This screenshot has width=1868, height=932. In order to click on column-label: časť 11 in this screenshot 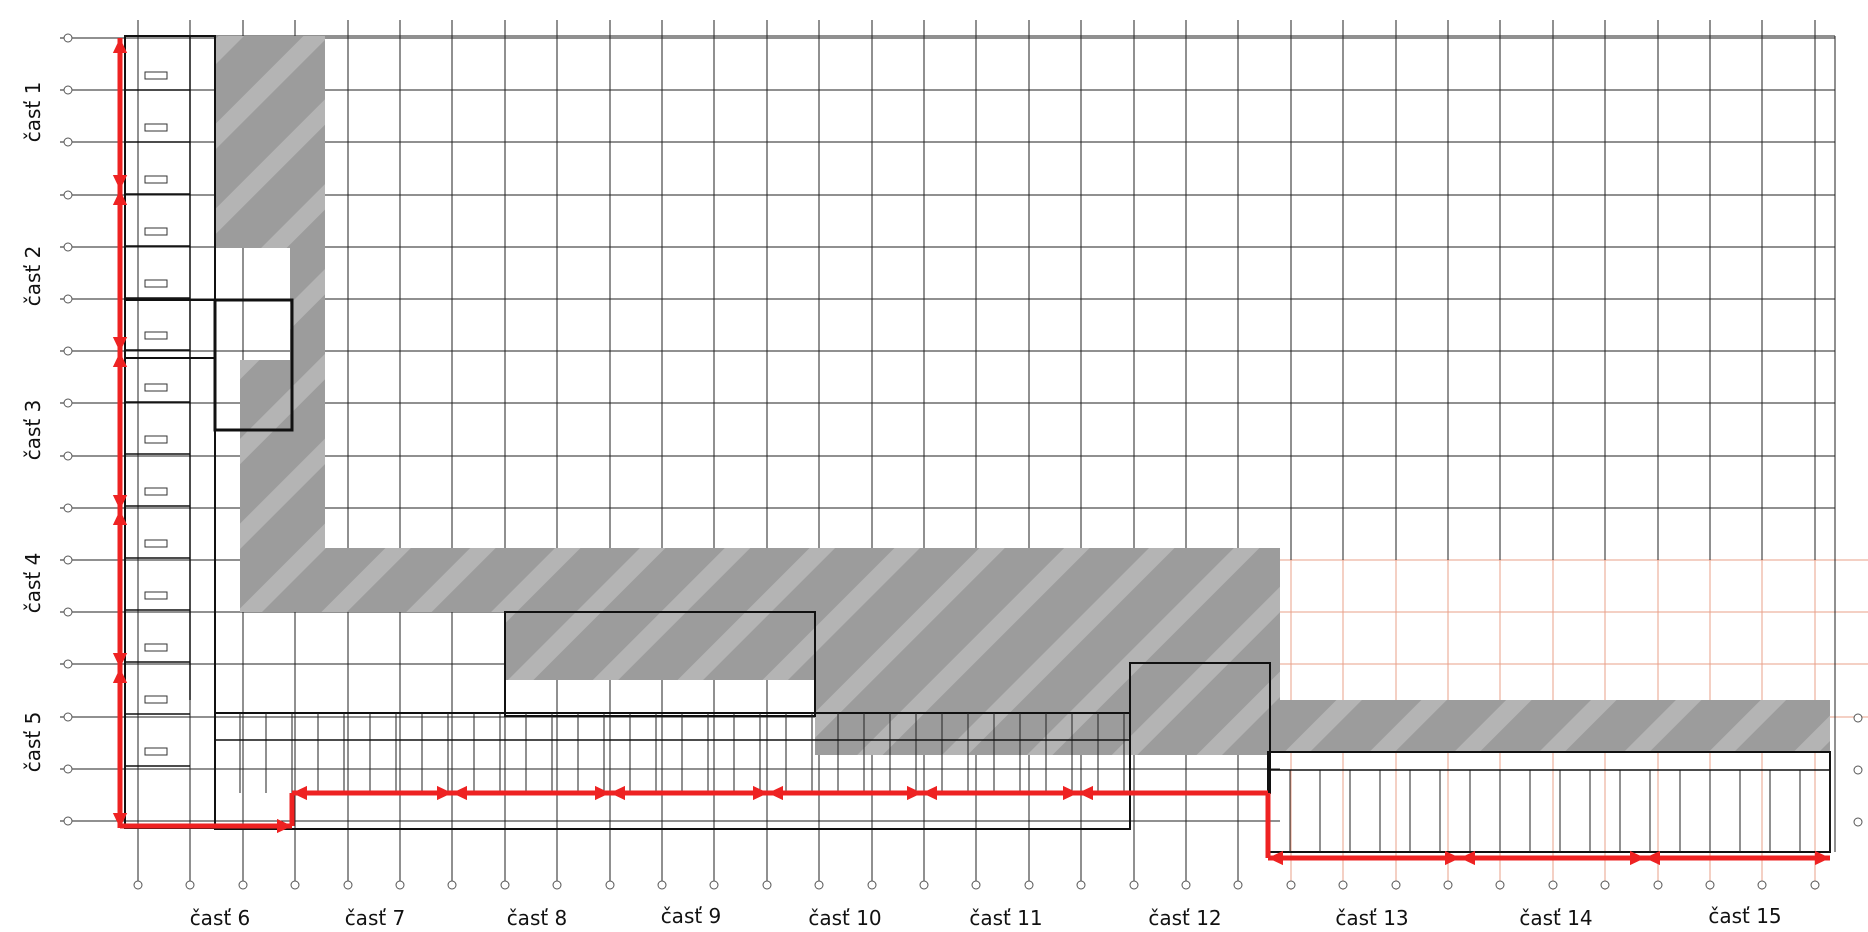, I will do `click(1005, 918)`.